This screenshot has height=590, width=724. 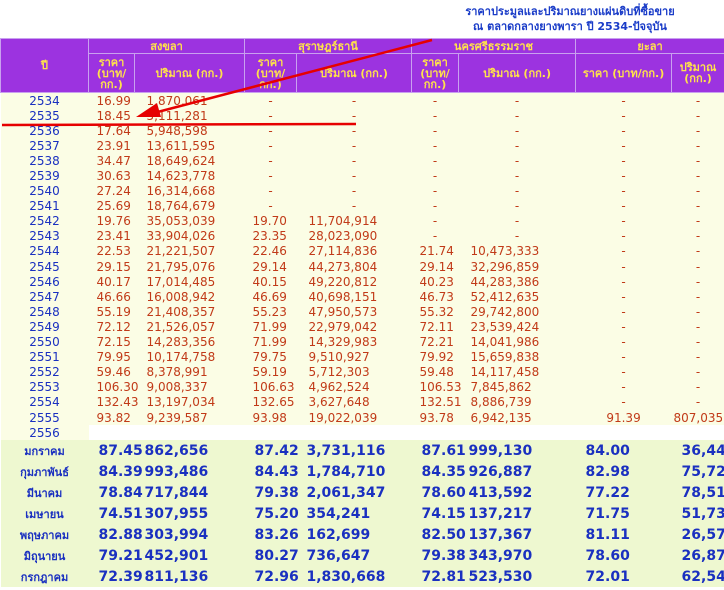 What do you see at coordinates (354, 282) in the screenshot?
I see `quantity-cell: 49,220,812` at bounding box center [354, 282].